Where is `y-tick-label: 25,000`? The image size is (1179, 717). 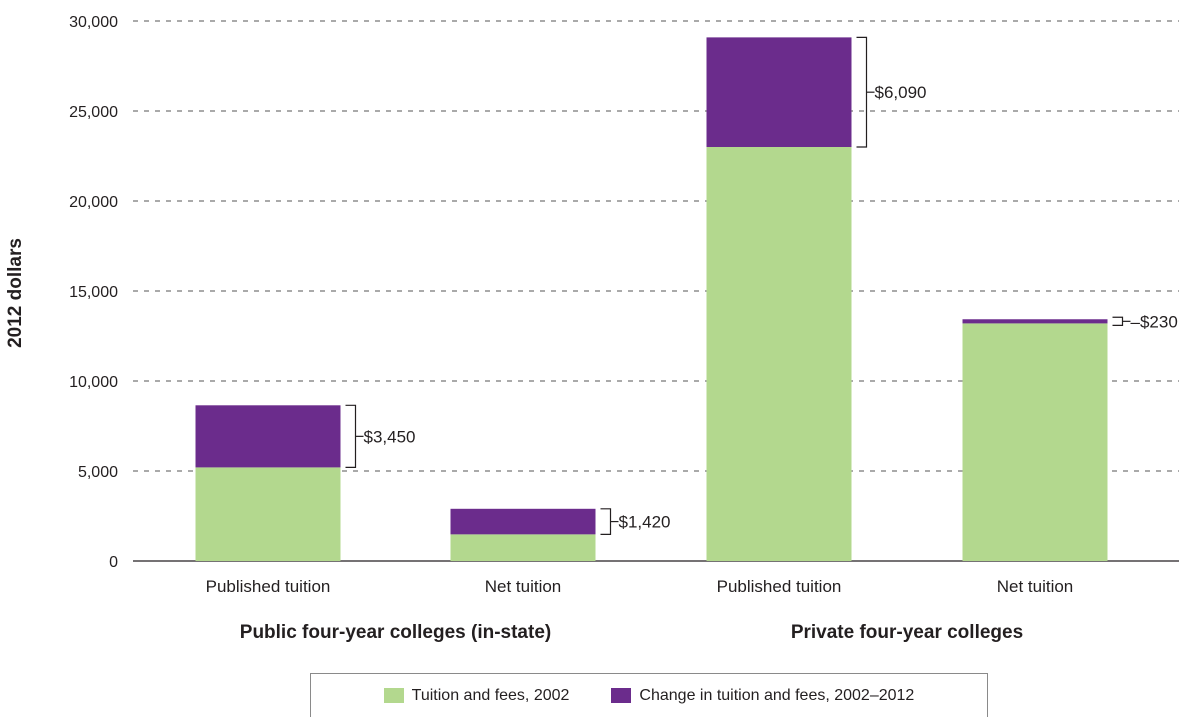
y-tick-label: 25,000 is located at coordinates (93, 112).